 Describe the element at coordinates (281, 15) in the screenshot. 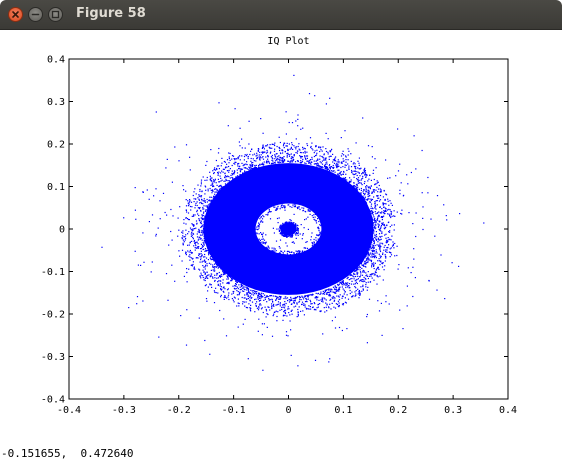

I see `window-titlebar: Figure 58` at that location.